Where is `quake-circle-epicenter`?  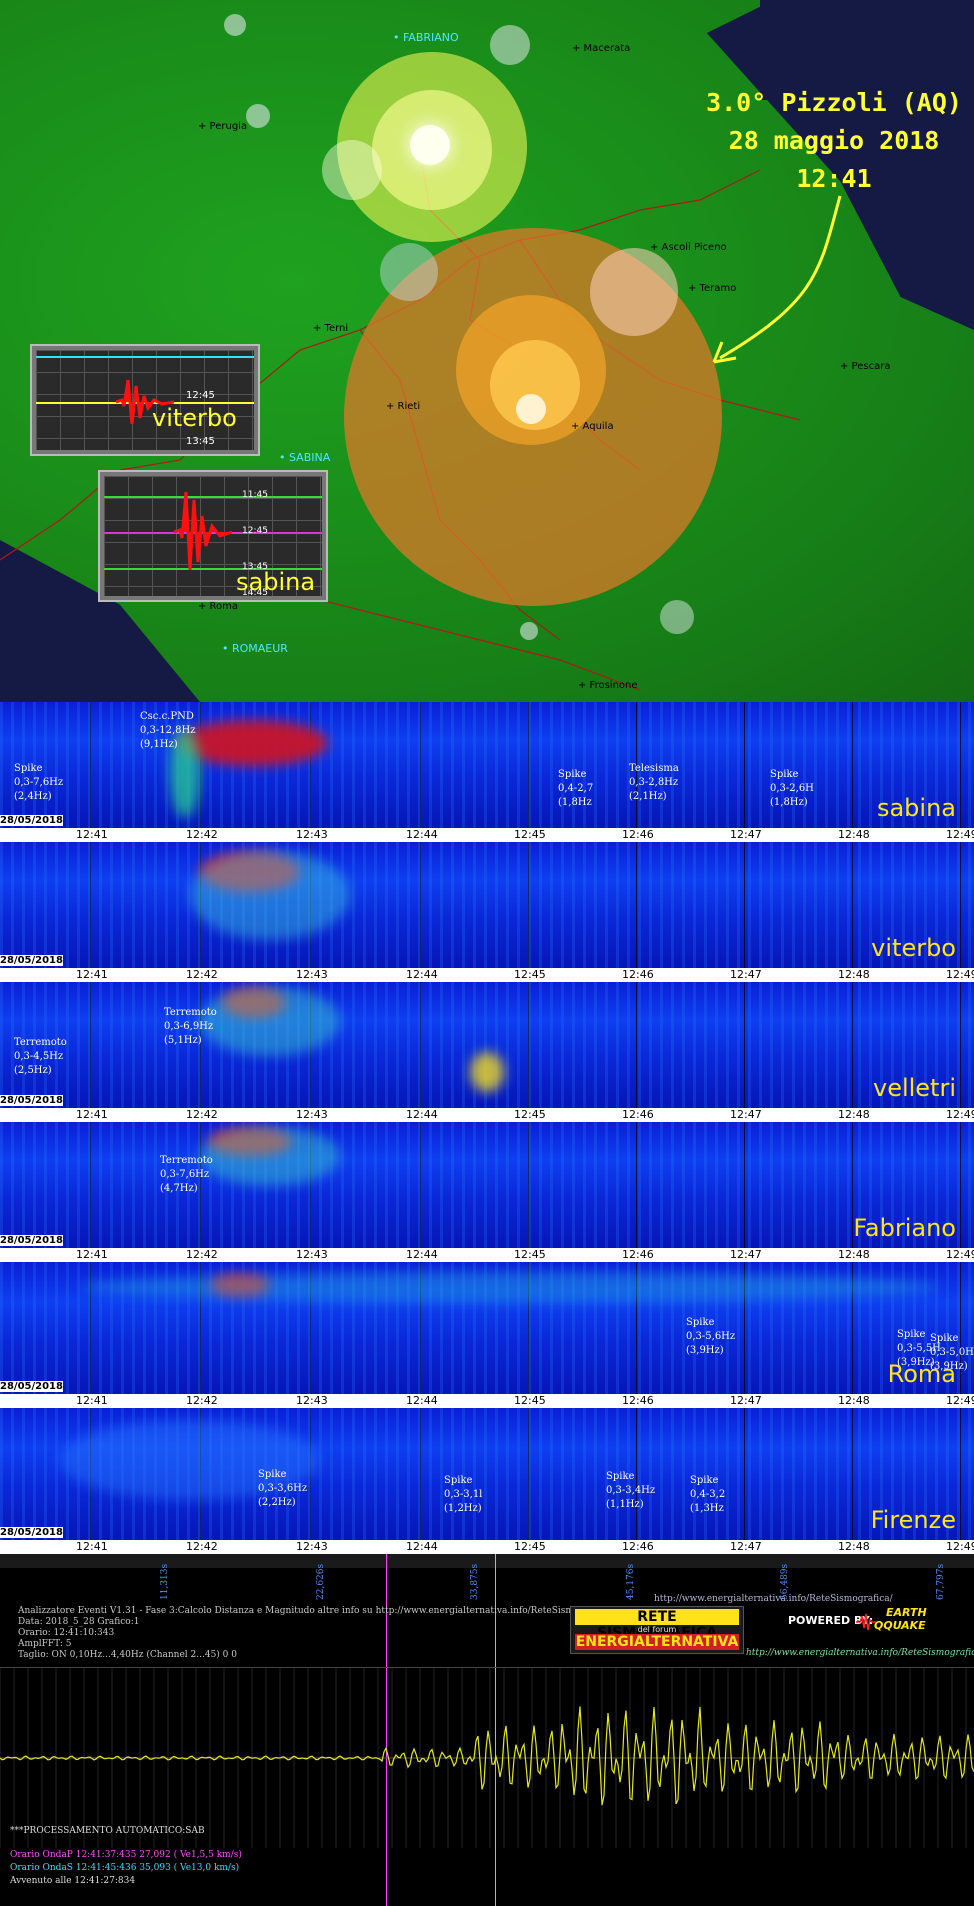 quake-circle-epicenter is located at coordinates (531, 409).